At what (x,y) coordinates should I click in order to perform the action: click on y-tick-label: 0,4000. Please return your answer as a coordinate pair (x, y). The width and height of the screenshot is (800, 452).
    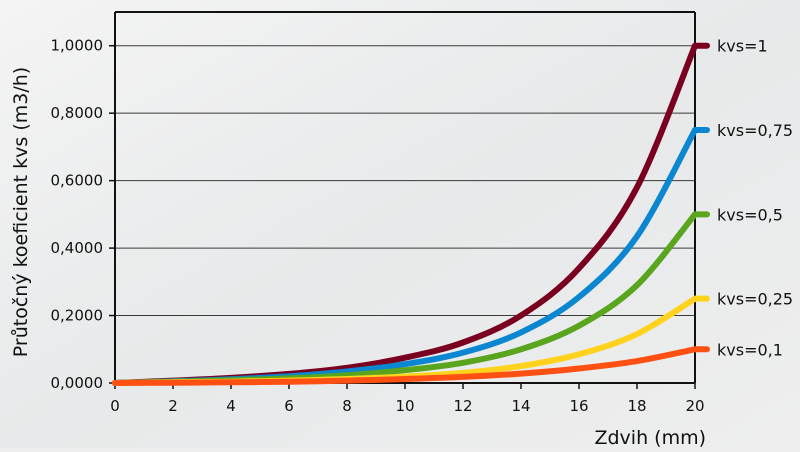
    Looking at the image, I should click on (77, 248).